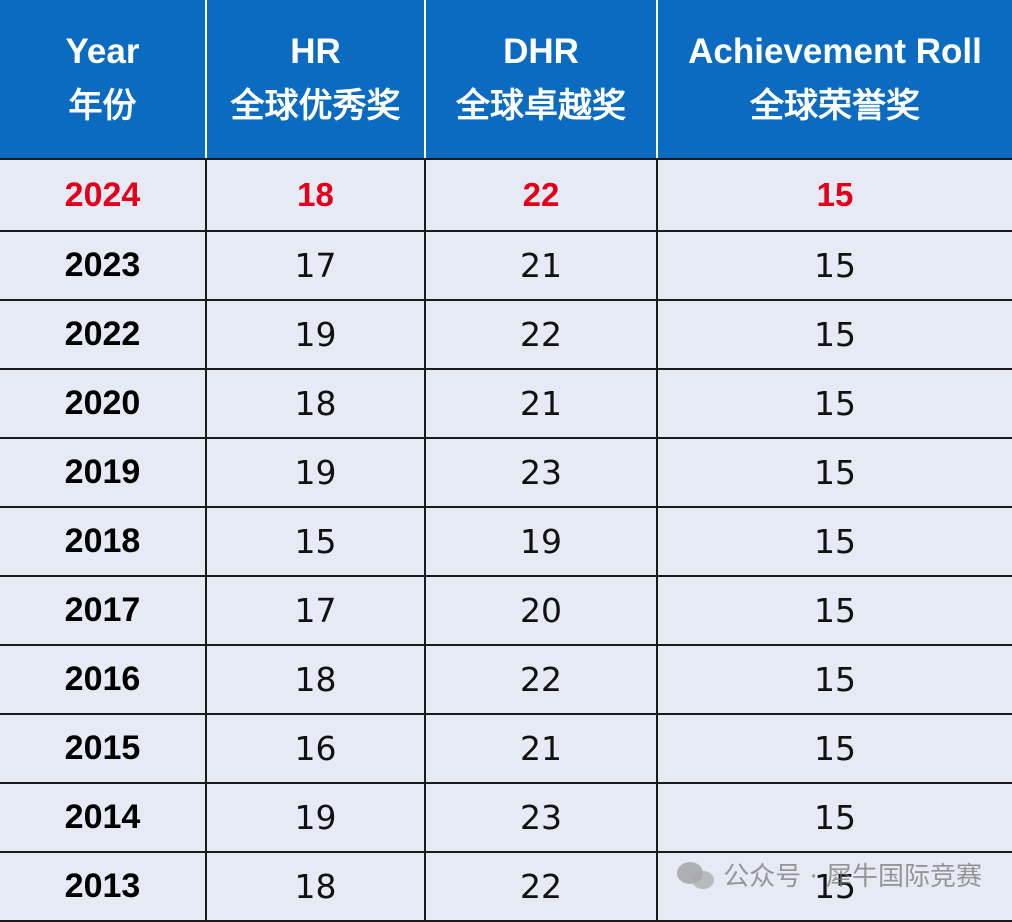 The width and height of the screenshot is (1012, 922). I want to click on cell-dhr: 19, so click(541, 542).